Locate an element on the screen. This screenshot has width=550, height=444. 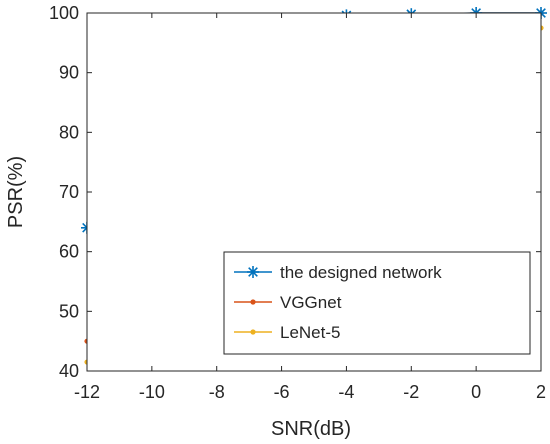
legend: the designed network VGGnet LeNet-5 is located at coordinates (377, 303).